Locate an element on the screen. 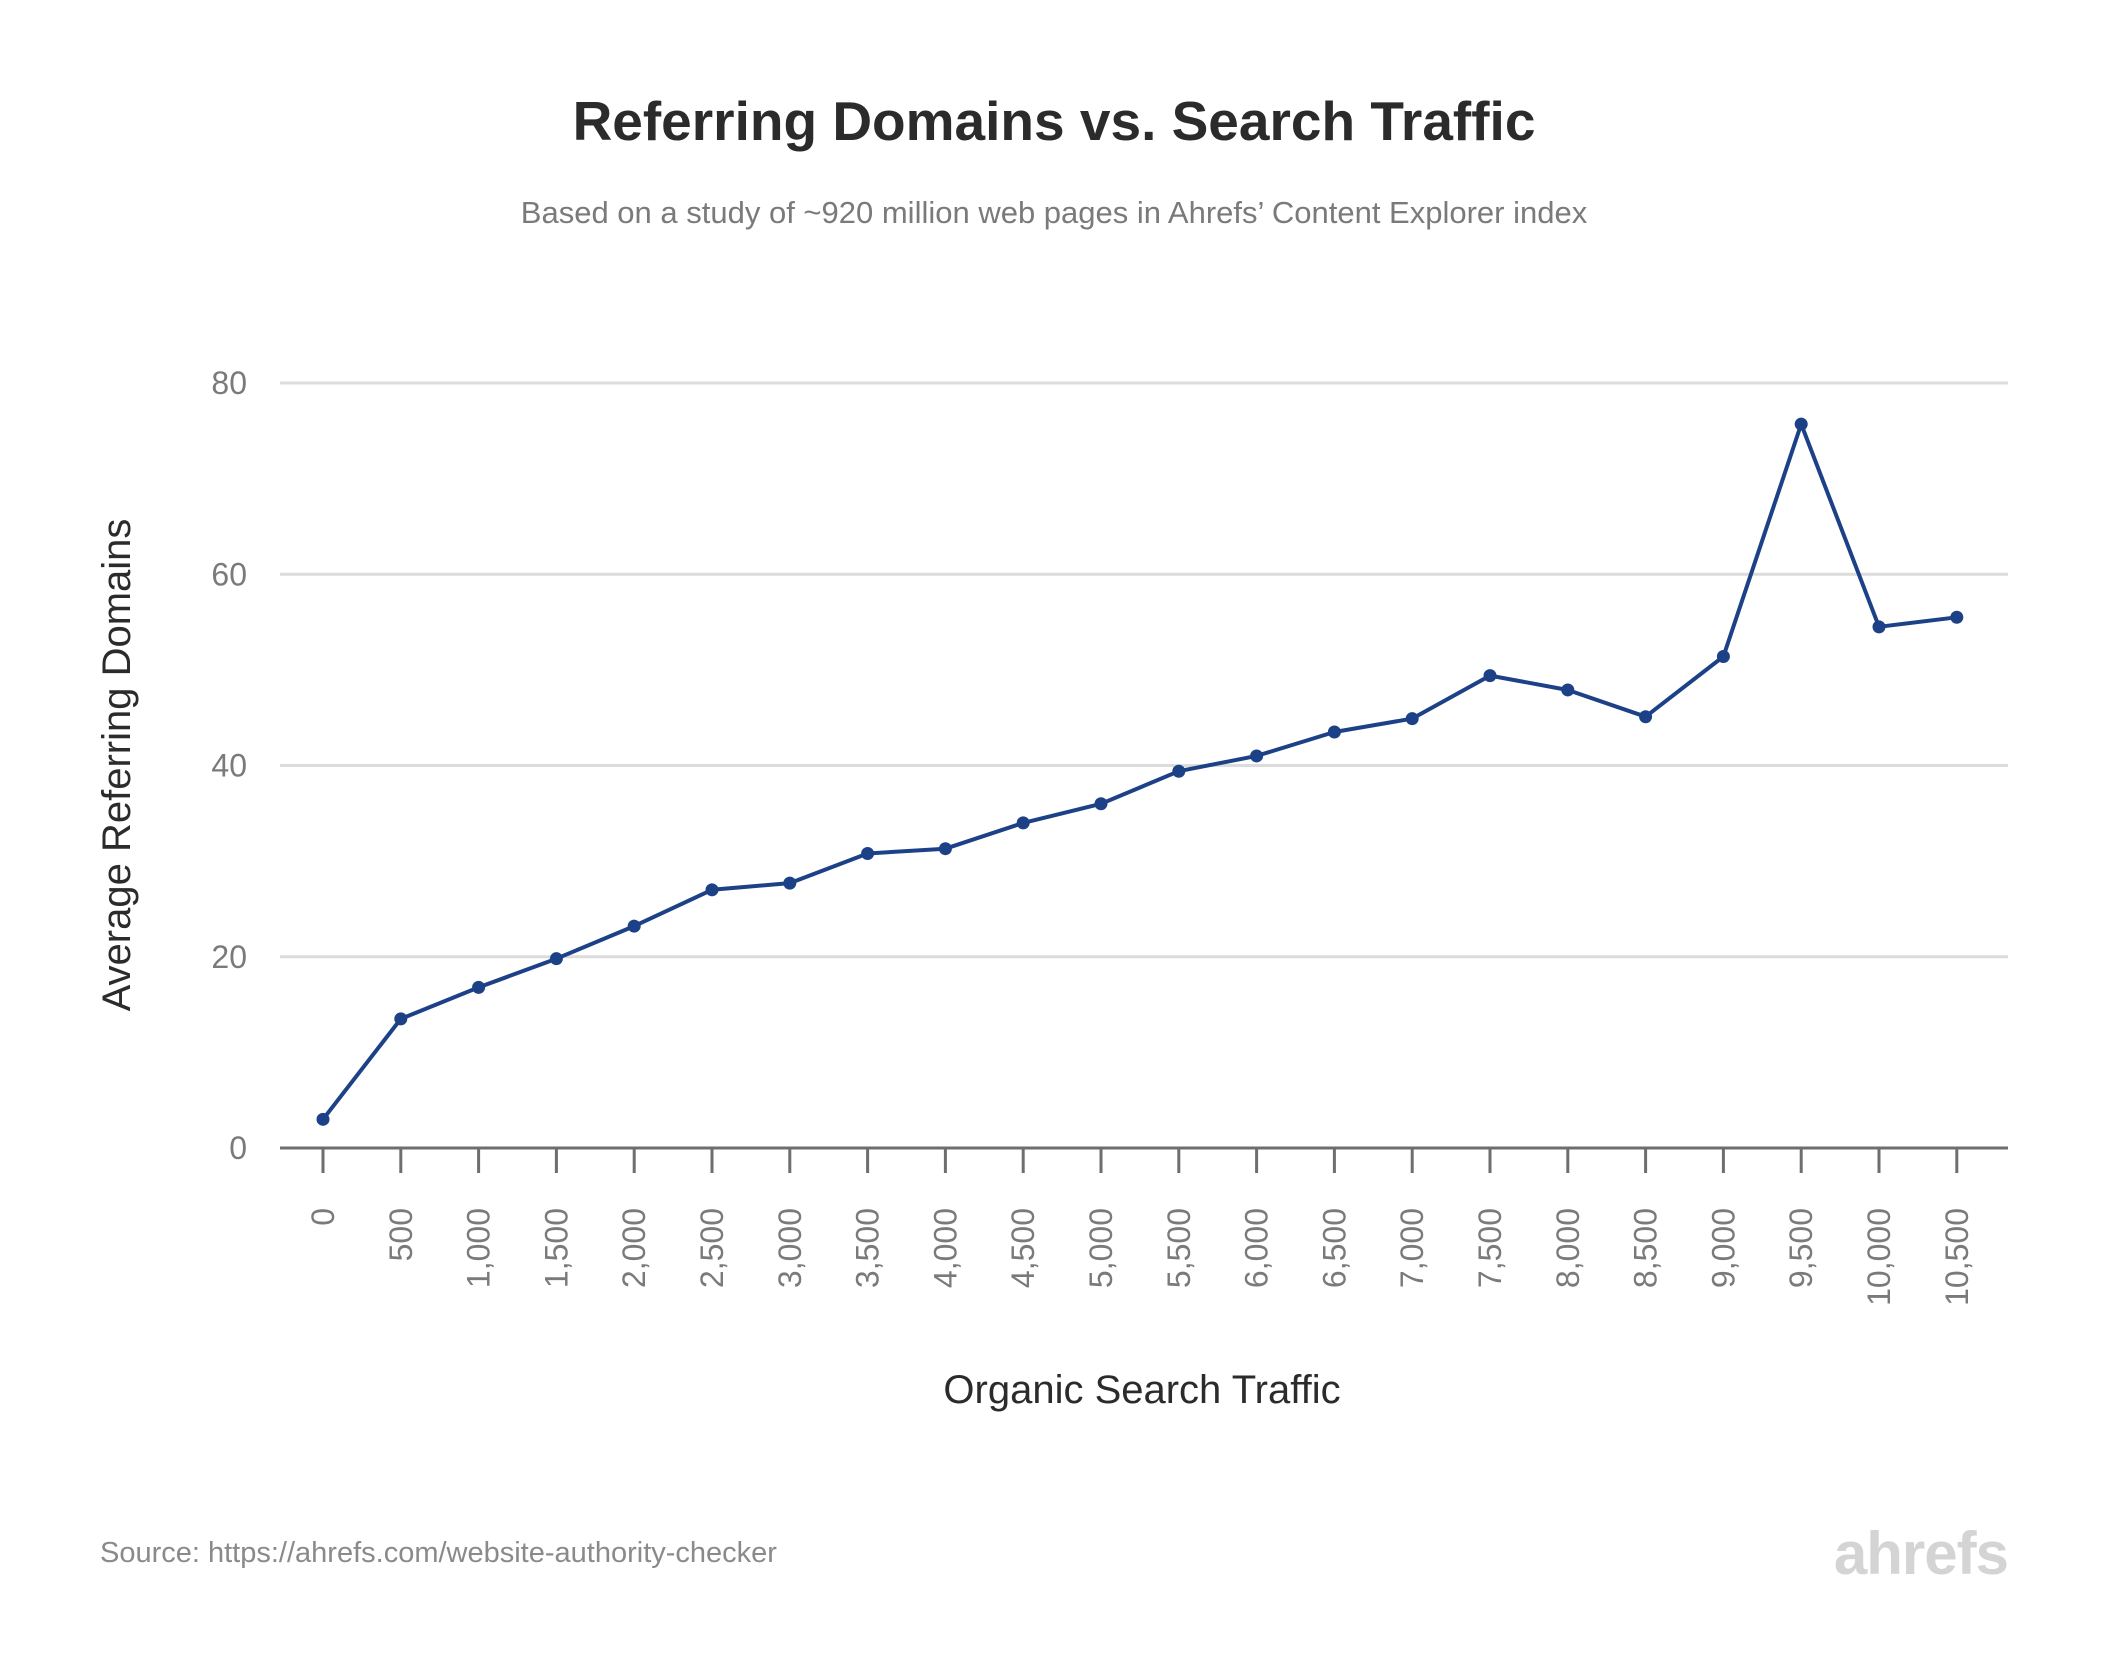 This screenshot has width=2108, height=1654. x-tick-label: 3,000 is located at coordinates (790, 1248).